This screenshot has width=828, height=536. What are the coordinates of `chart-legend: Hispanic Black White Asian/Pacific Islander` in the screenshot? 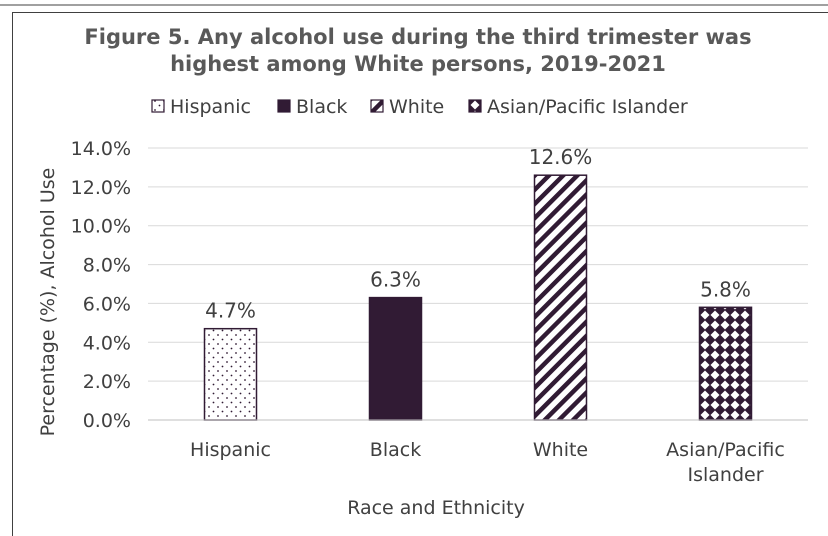 It's located at (419, 107).